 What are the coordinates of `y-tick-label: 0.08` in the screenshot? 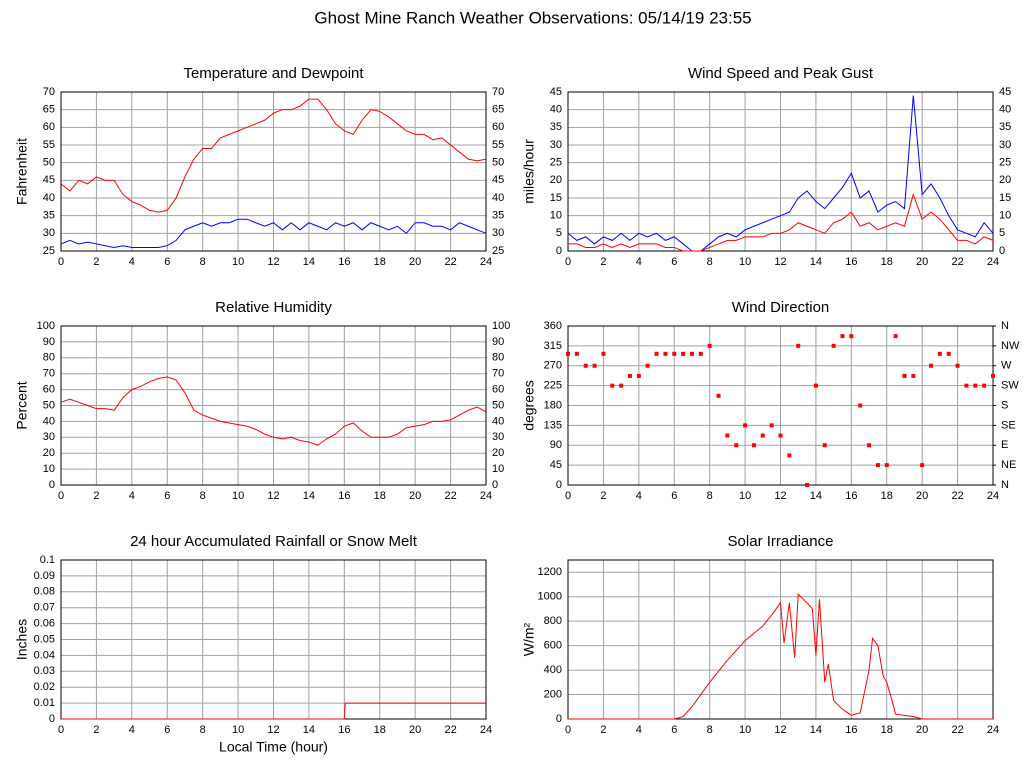 It's located at (44, 592).